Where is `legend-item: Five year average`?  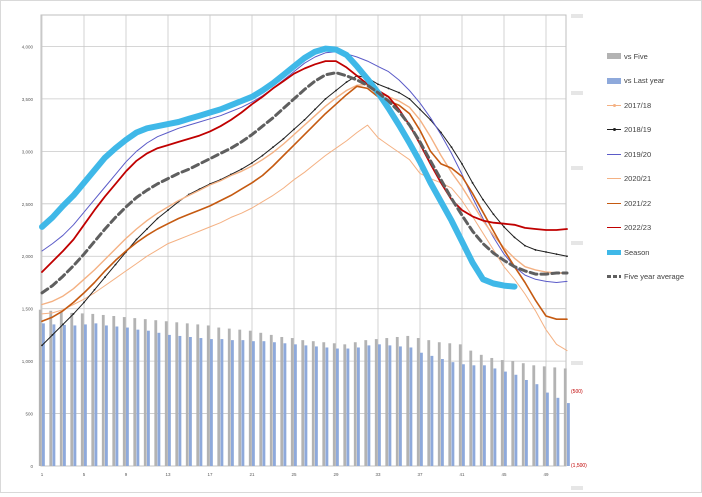 legend-item: Five year average is located at coordinates (645, 277).